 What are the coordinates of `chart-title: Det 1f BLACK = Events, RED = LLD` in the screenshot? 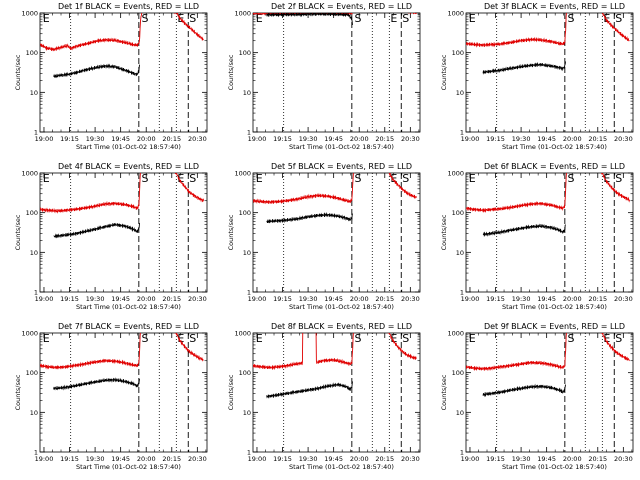 It's located at (128, 6).